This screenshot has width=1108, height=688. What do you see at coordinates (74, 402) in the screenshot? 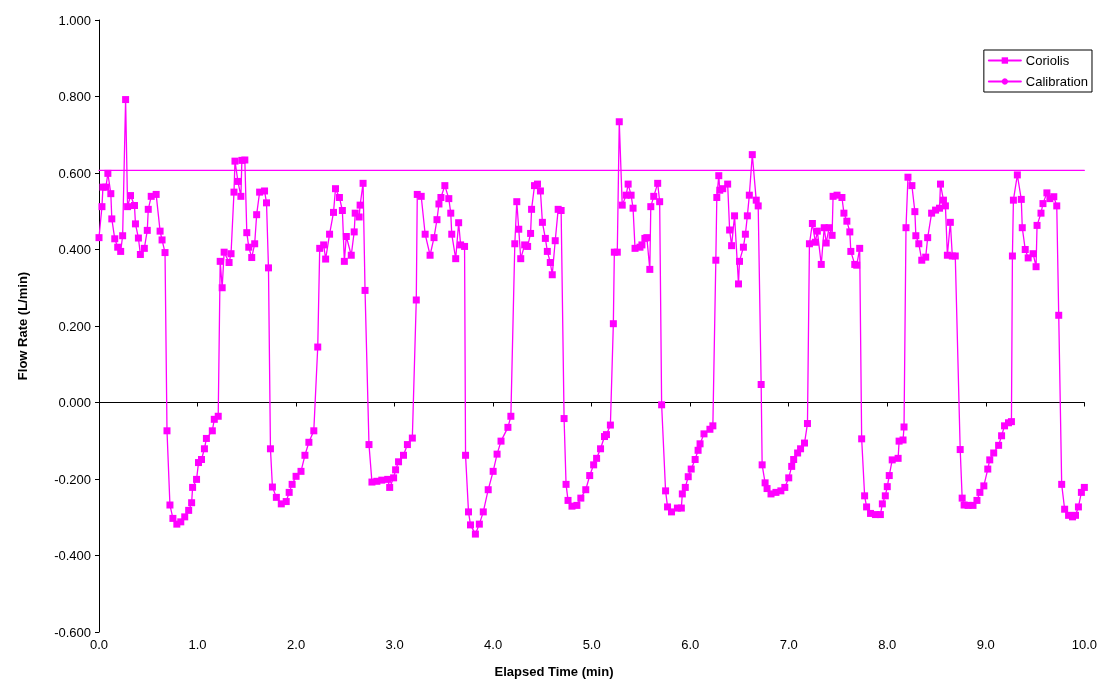
I see `y-tick-label: 0.000` at bounding box center [74, 402].